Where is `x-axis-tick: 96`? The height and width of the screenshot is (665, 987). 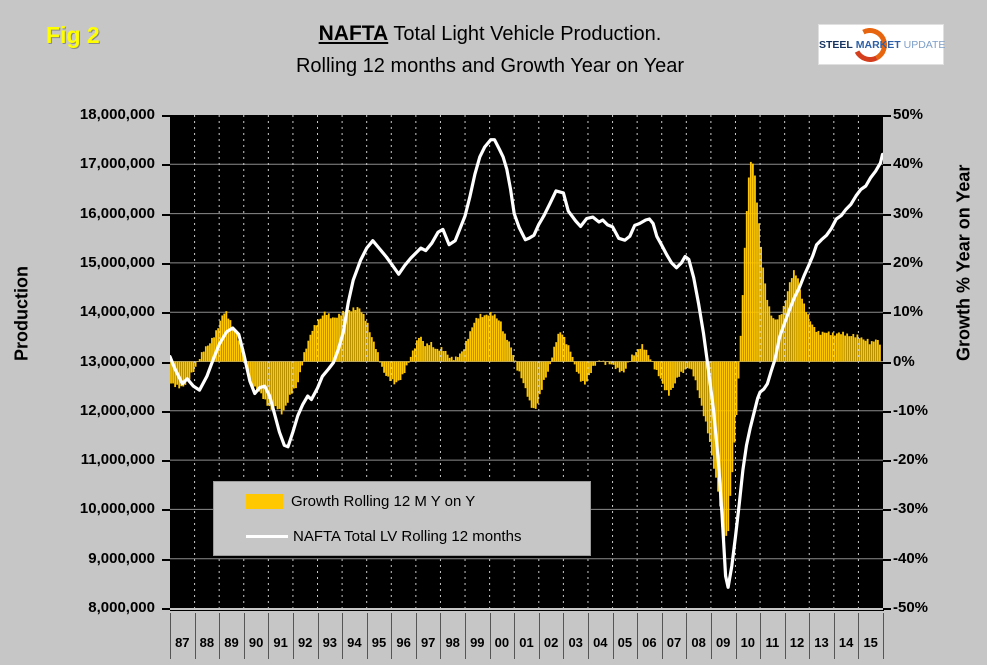
x-axis-tick: 96 is located at coordinates (403, 642).